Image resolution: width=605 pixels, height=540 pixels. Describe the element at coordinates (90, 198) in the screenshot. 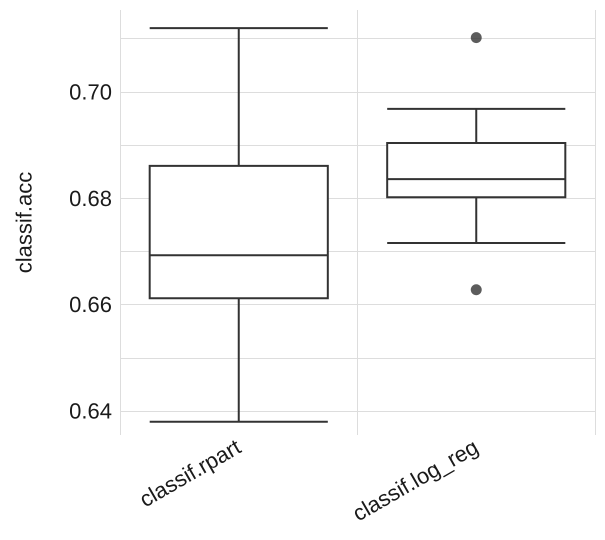

I see `y-tick-label: 0.68` at that location.